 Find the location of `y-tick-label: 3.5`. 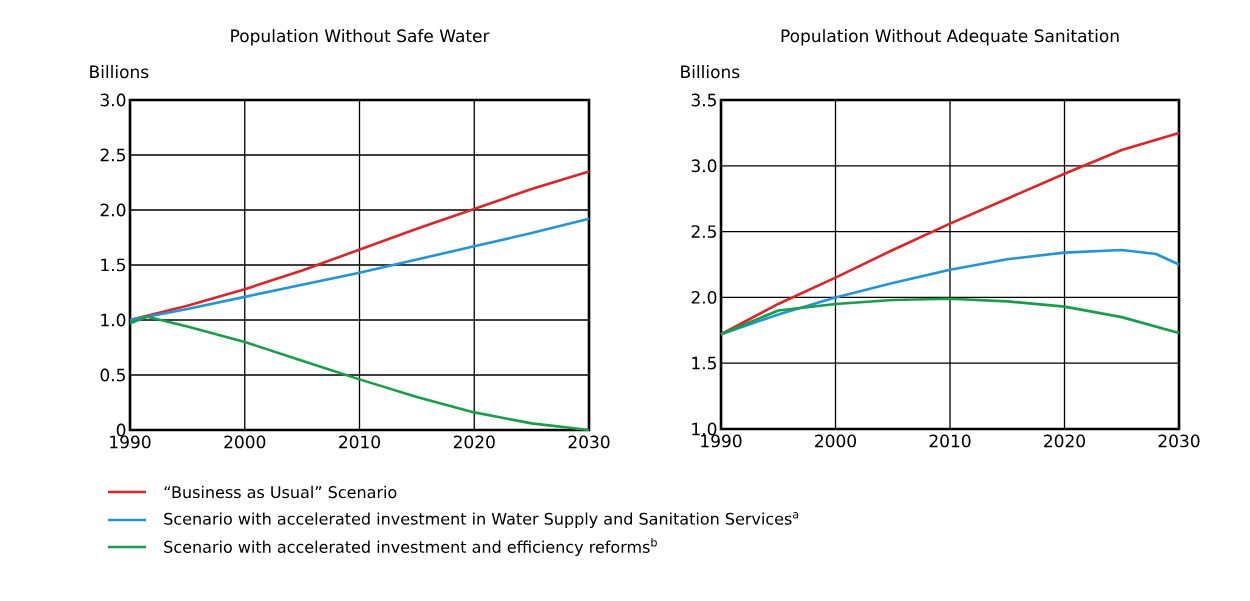

y-tick-label: 3.5 is located at coordinates (703, 100).